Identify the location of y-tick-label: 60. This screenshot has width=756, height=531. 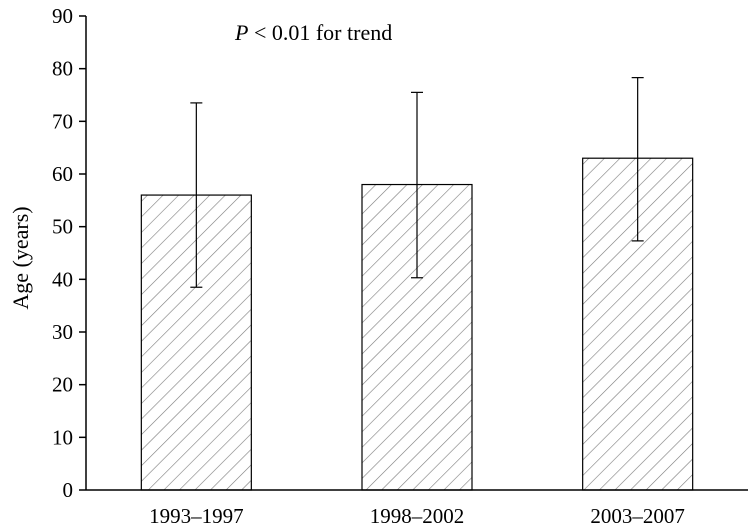
(62, 174).